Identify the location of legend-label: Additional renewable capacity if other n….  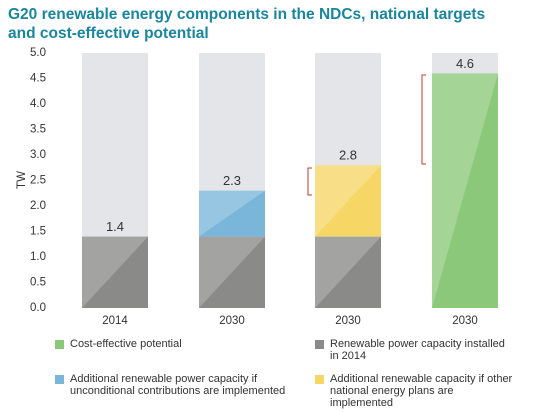
(421, 391).